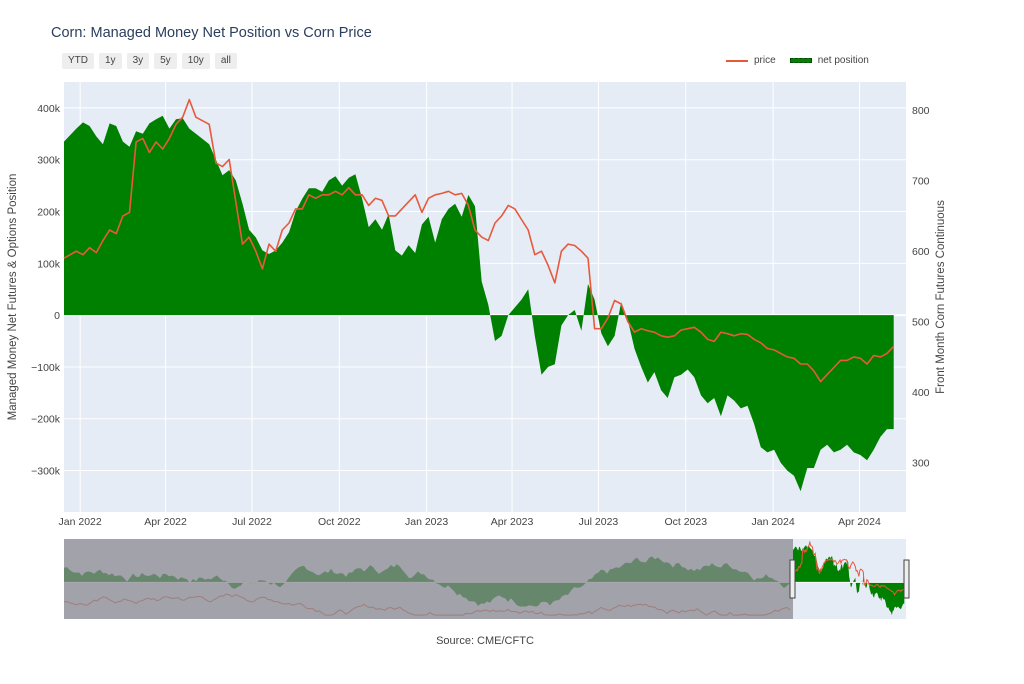  What do you see at coordinates (859, 522) in the screenshot?
I see `x-tick-label: Apr 2024` at bounding box center [859, 522].